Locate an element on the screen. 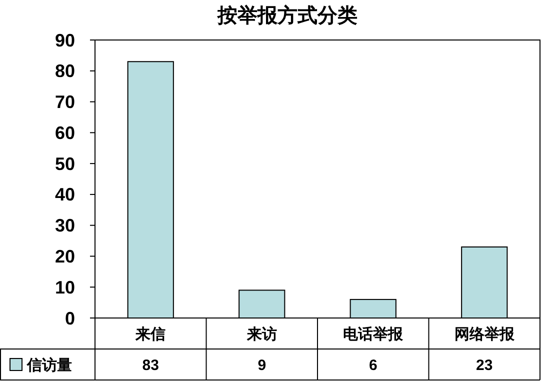 The width and height of the screenshot is (549, 384). y-tick-label: 90 is located at coordinates (64, 40).